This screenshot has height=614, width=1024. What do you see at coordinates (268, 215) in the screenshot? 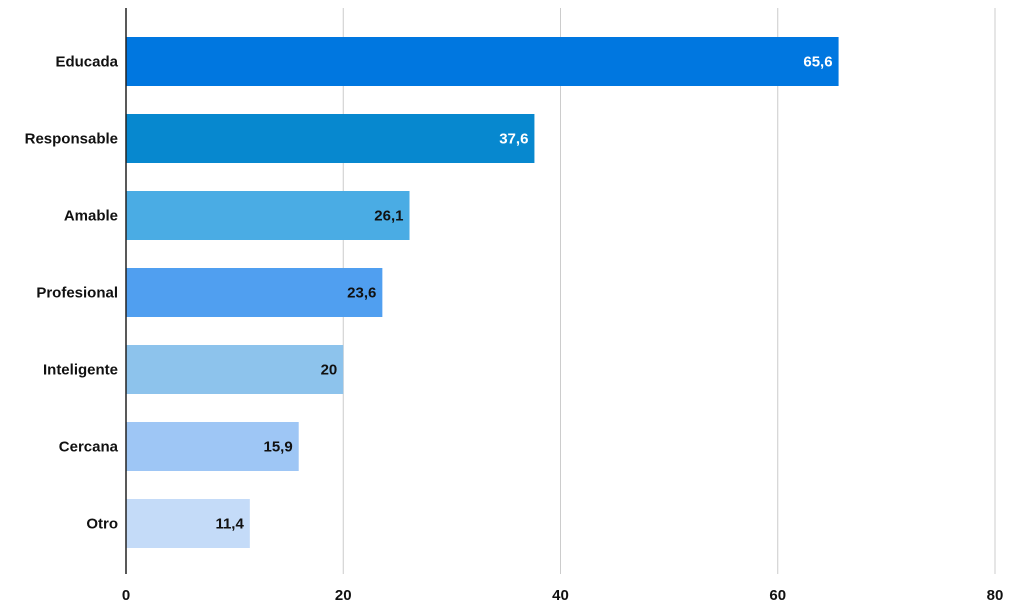
I see `bar-amable` at bounding box center [268, 215].